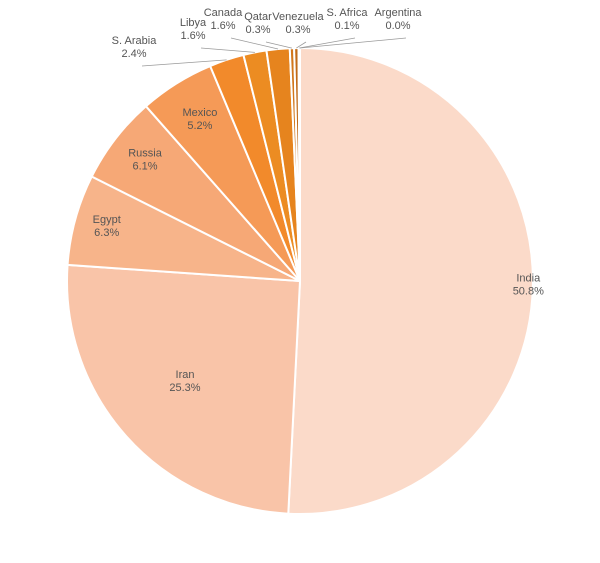 The image size is (600, 563). What do you see at coordinates (193, 23) in the screenshot?
I see `slice-label-libya: Libya` at bounding box center [193, 23].